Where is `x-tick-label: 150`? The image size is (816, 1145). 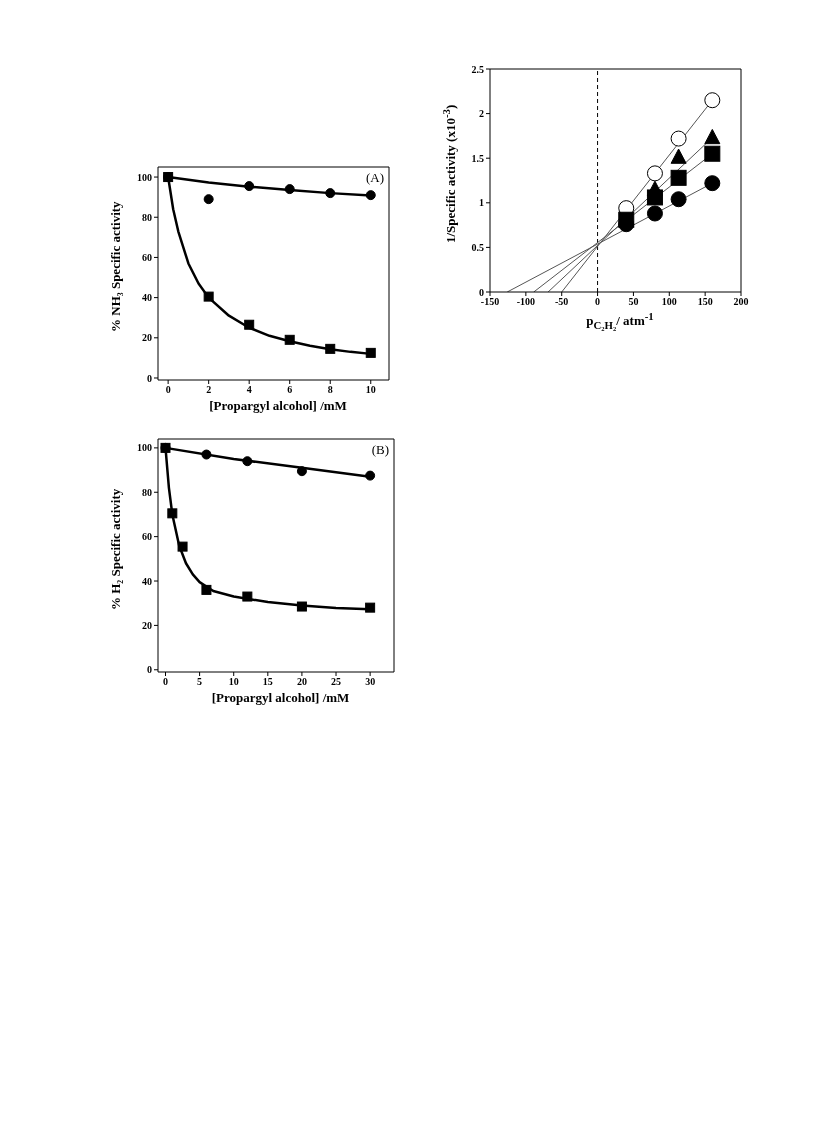
x-tick-label: 150 is located at coordinates (705, 302).